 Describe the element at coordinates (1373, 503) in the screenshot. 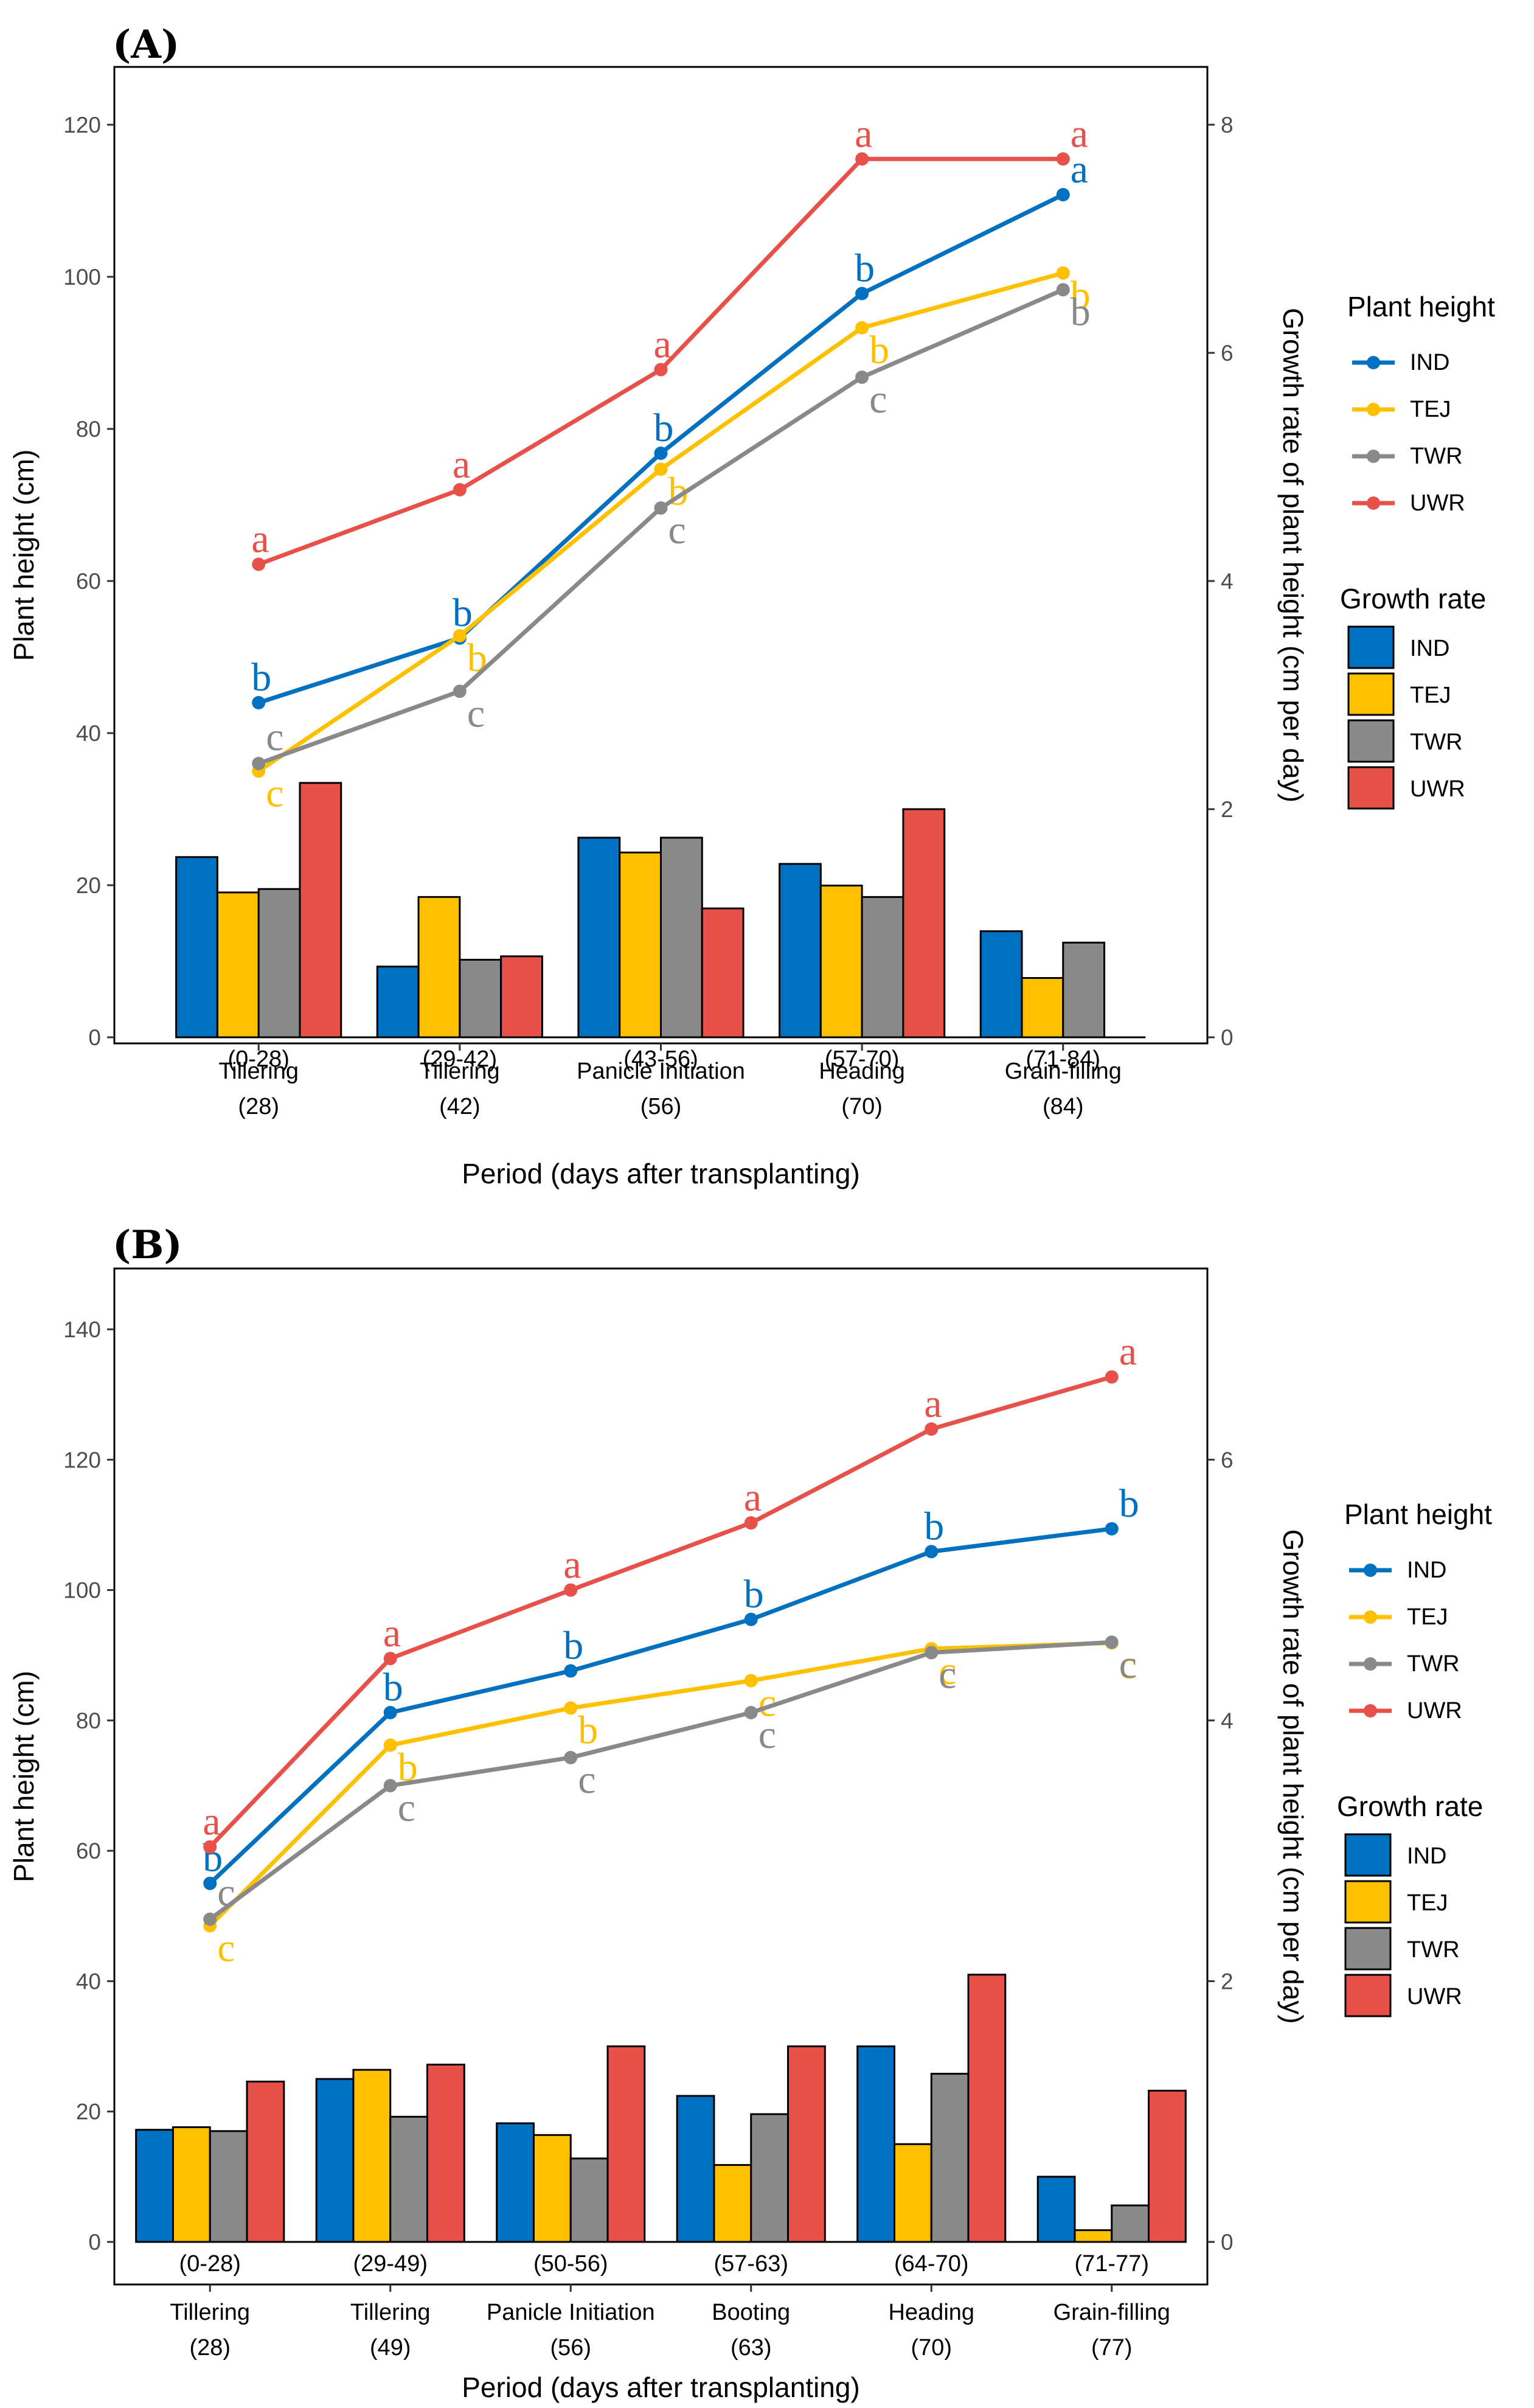

I see `legend-point-uwr` at that location.